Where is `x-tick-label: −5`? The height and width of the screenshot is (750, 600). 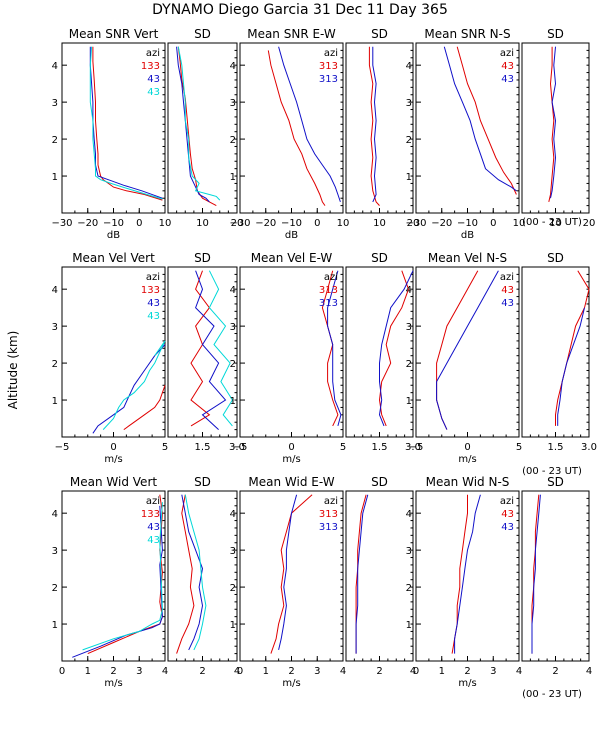 x-tick-label: −5 is located at coordinates (62, 447).